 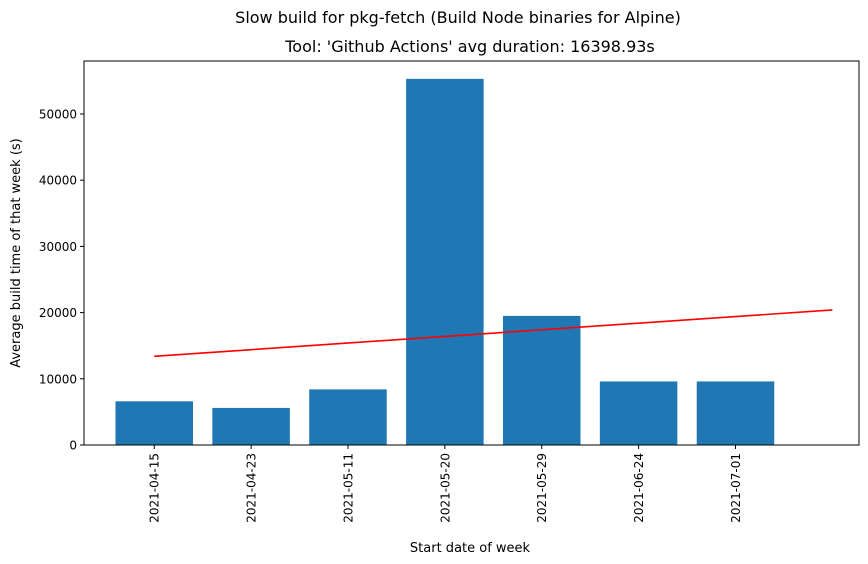 I want to click on y-tick-label: 50000, so click(x=58, y=114).